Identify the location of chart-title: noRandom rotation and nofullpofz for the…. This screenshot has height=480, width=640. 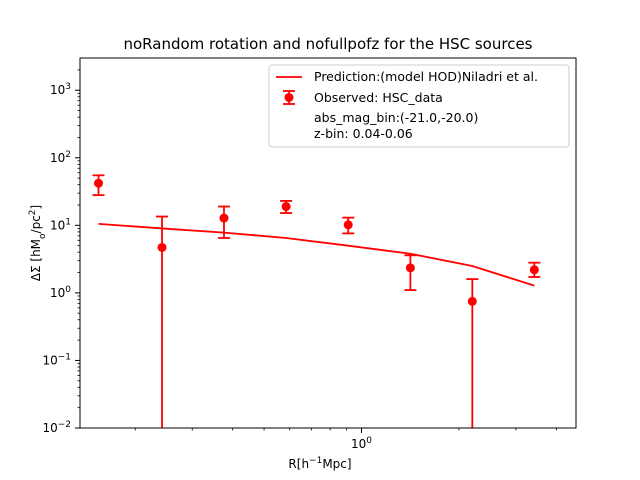
(327, 44).